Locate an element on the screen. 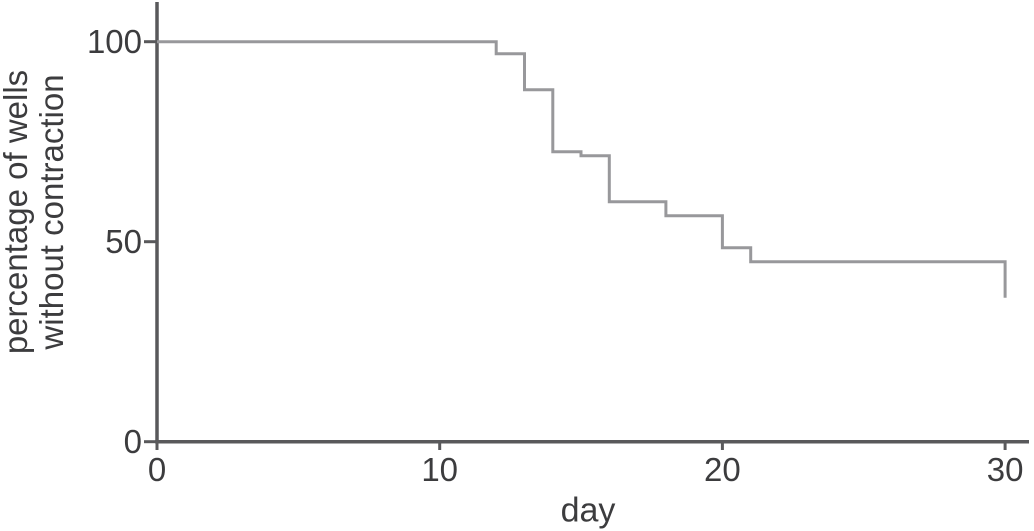  x-tick-label-0: 0 is located at coordinates (157, 469).